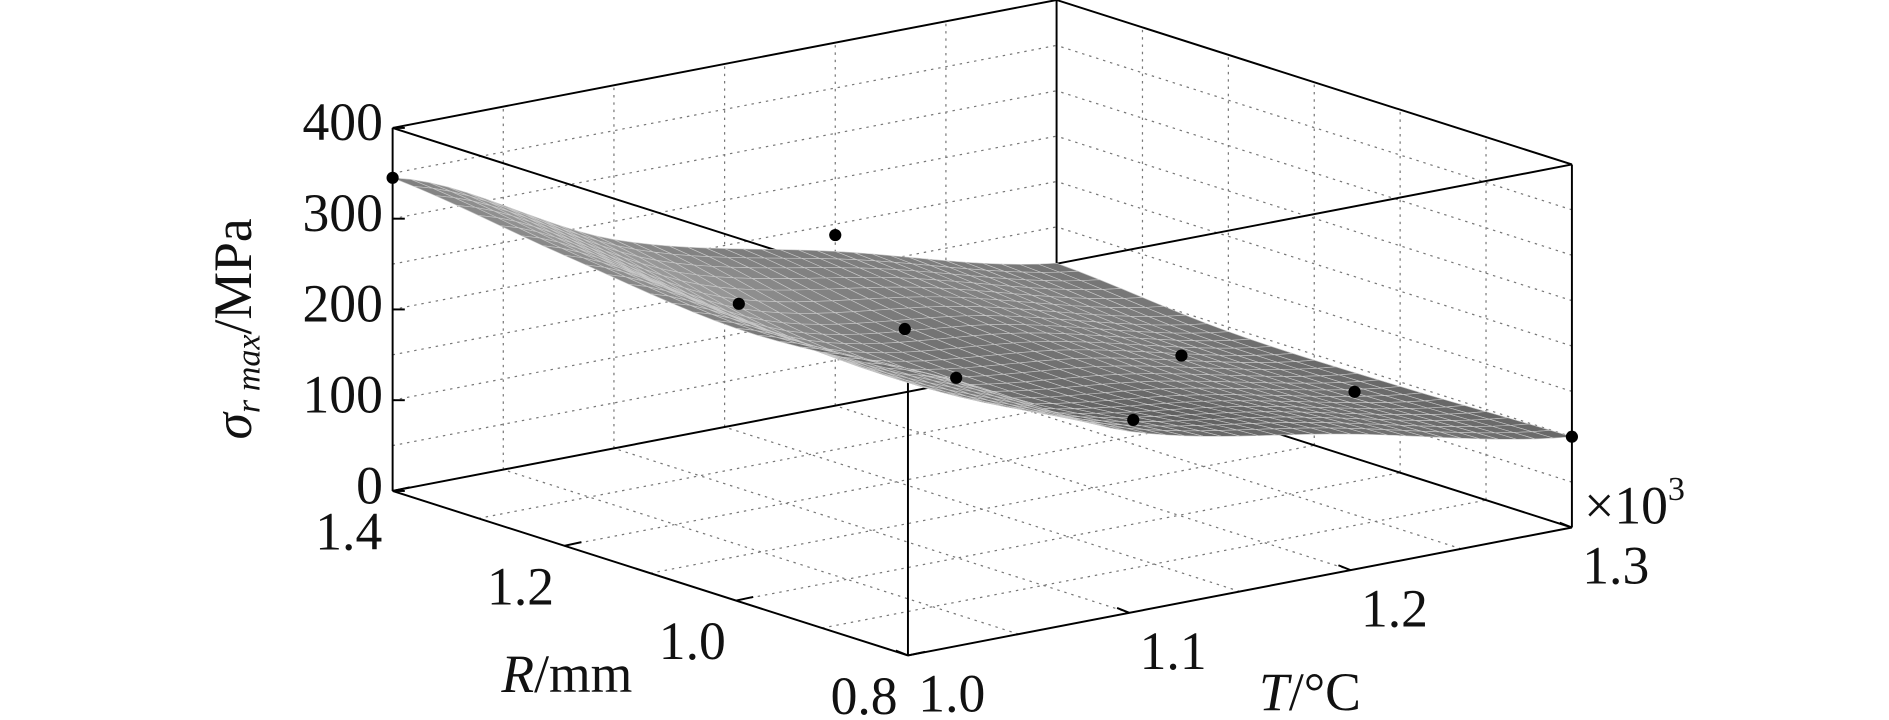 The width and height of the screenshot is (1889, 720). Describe the element at coordinates (1615, 566) in the screenshot. I see `t-tick-label: 1.3` at that location.